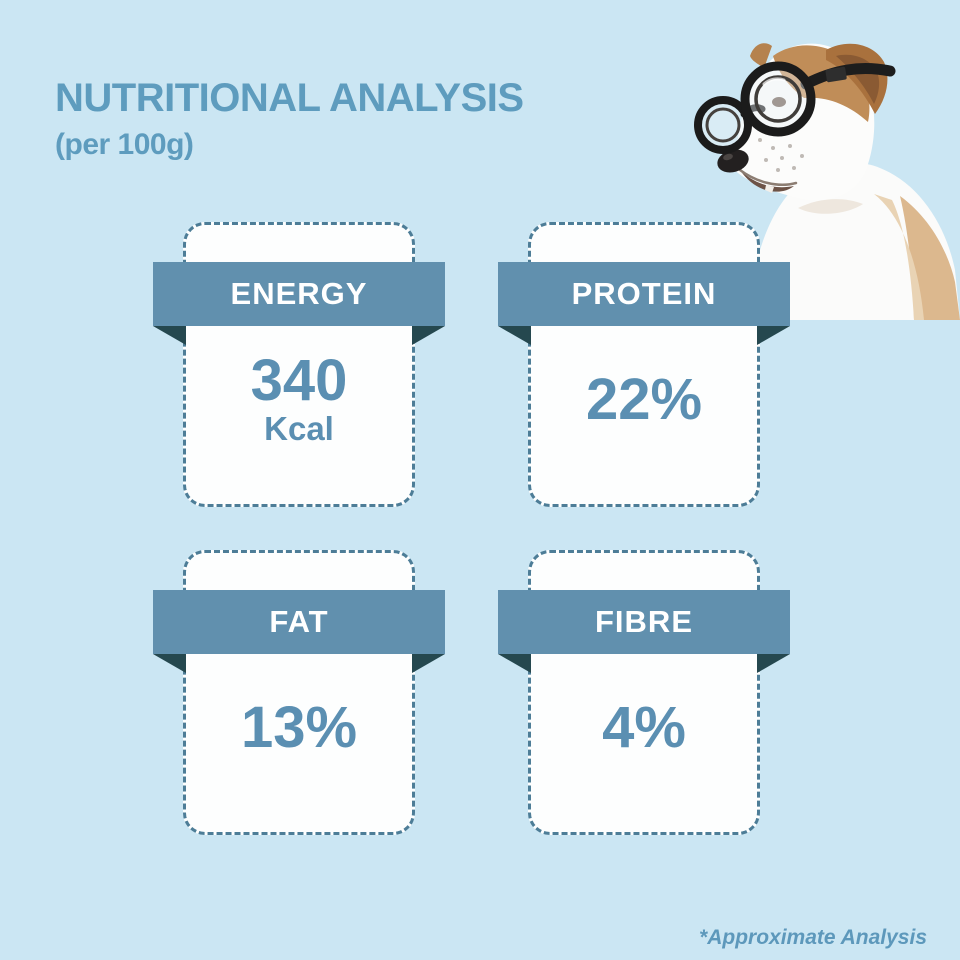  I want to click on card-value: 22%, so click(644, 399).